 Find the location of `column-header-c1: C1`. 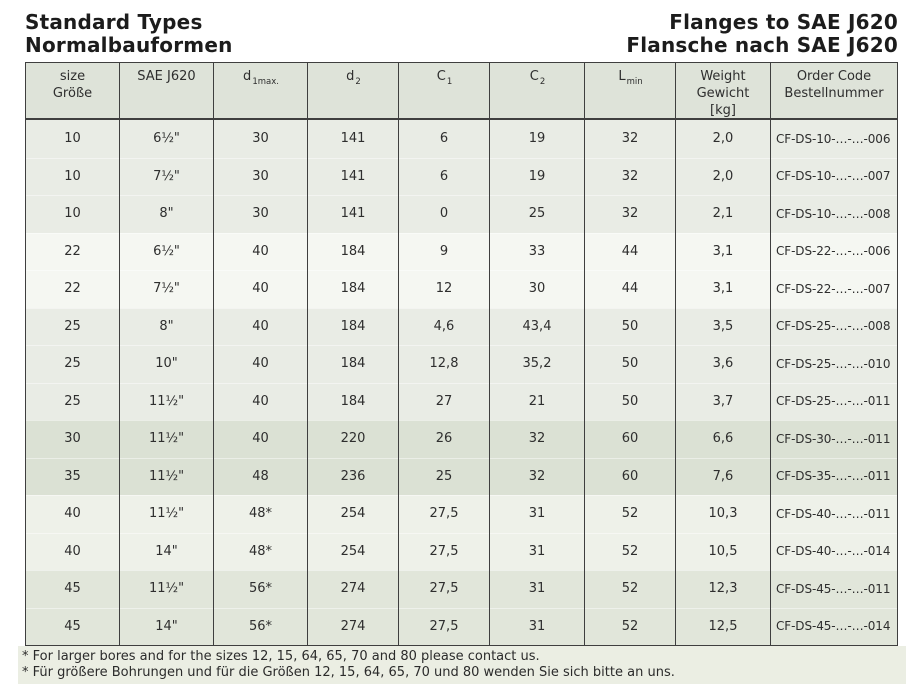

column-header-c1: C1 is located at coordinates (444, 90).